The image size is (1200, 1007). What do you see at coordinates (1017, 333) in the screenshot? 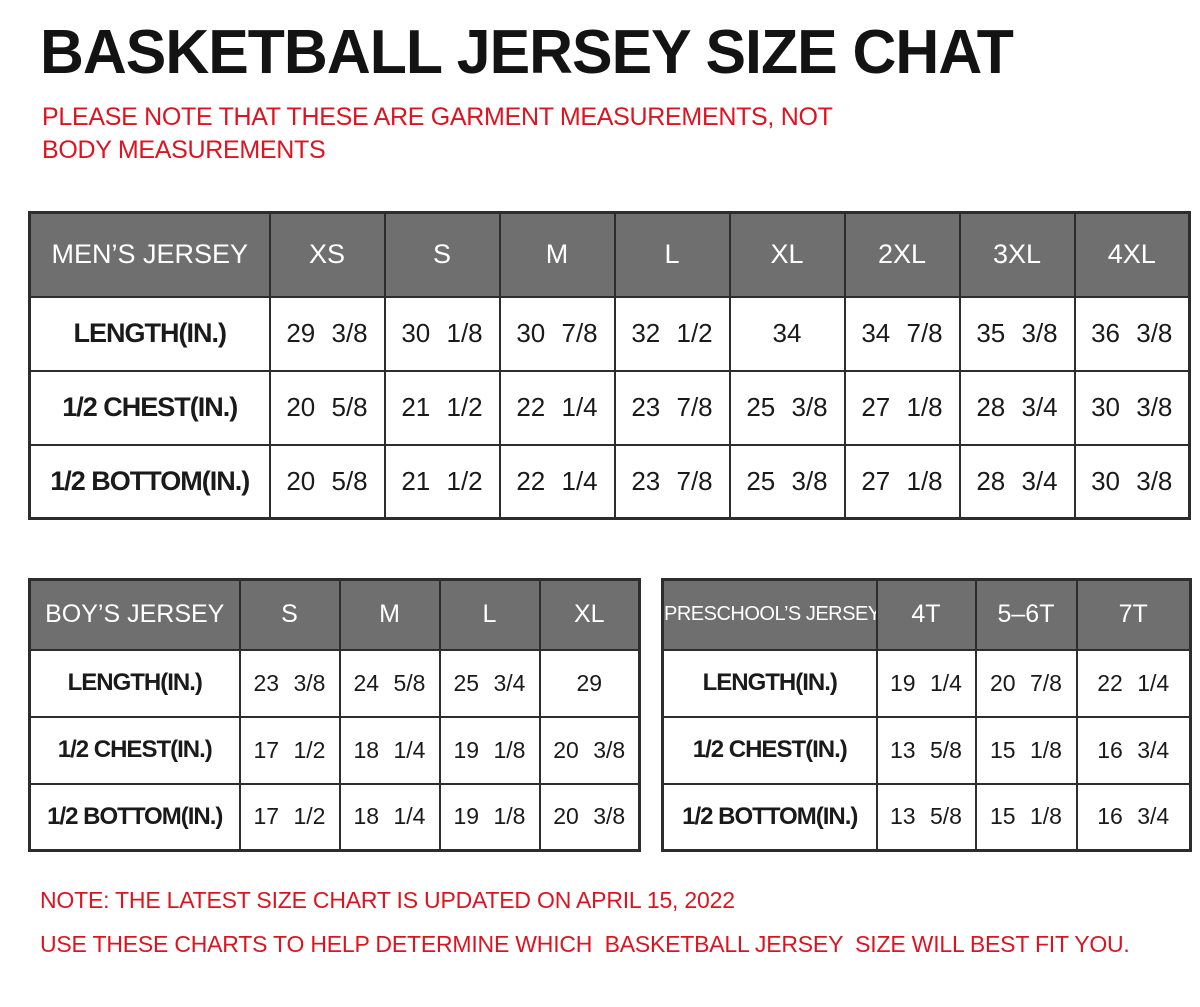
I see `measurement-value-cell: 35 3/8` at bounding box center [1017, 333].